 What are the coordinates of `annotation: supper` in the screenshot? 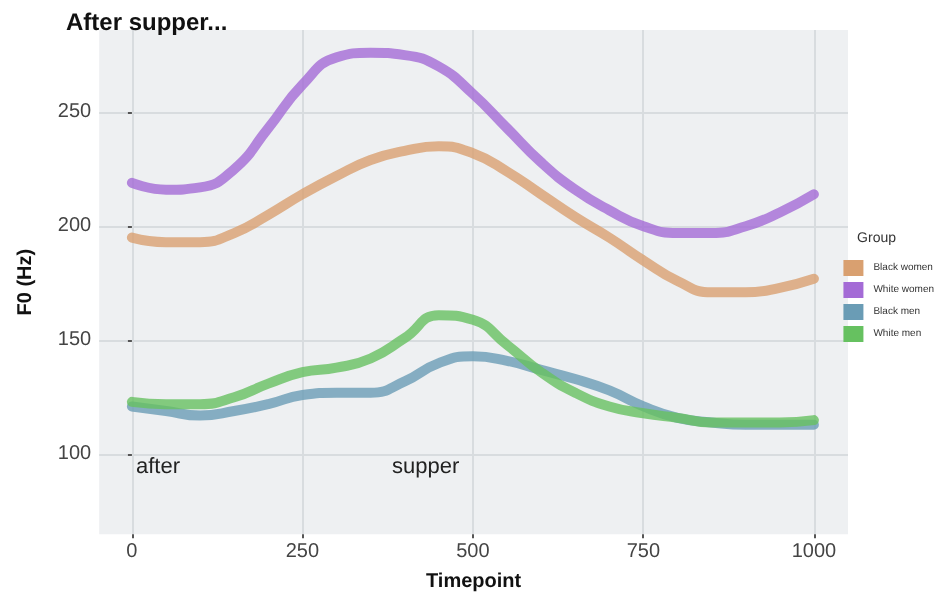 It's located at (426, 467).